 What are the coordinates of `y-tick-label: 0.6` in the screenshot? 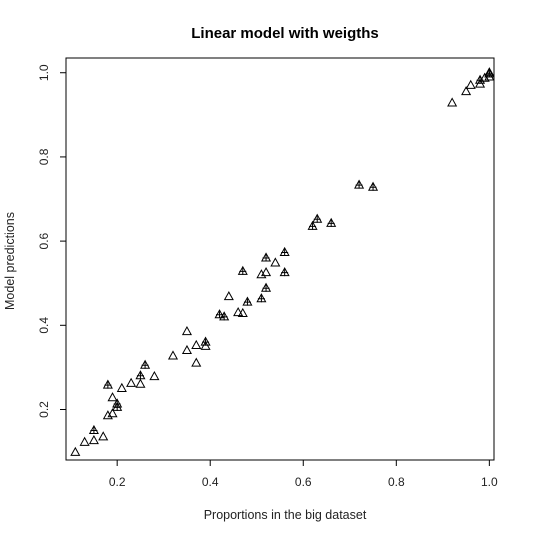 It's located at (44, 240).